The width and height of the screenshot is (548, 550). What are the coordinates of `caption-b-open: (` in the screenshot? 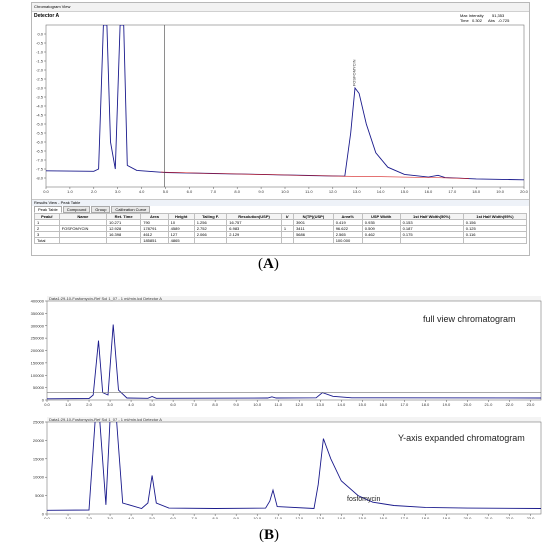 It's located at (261, 535).